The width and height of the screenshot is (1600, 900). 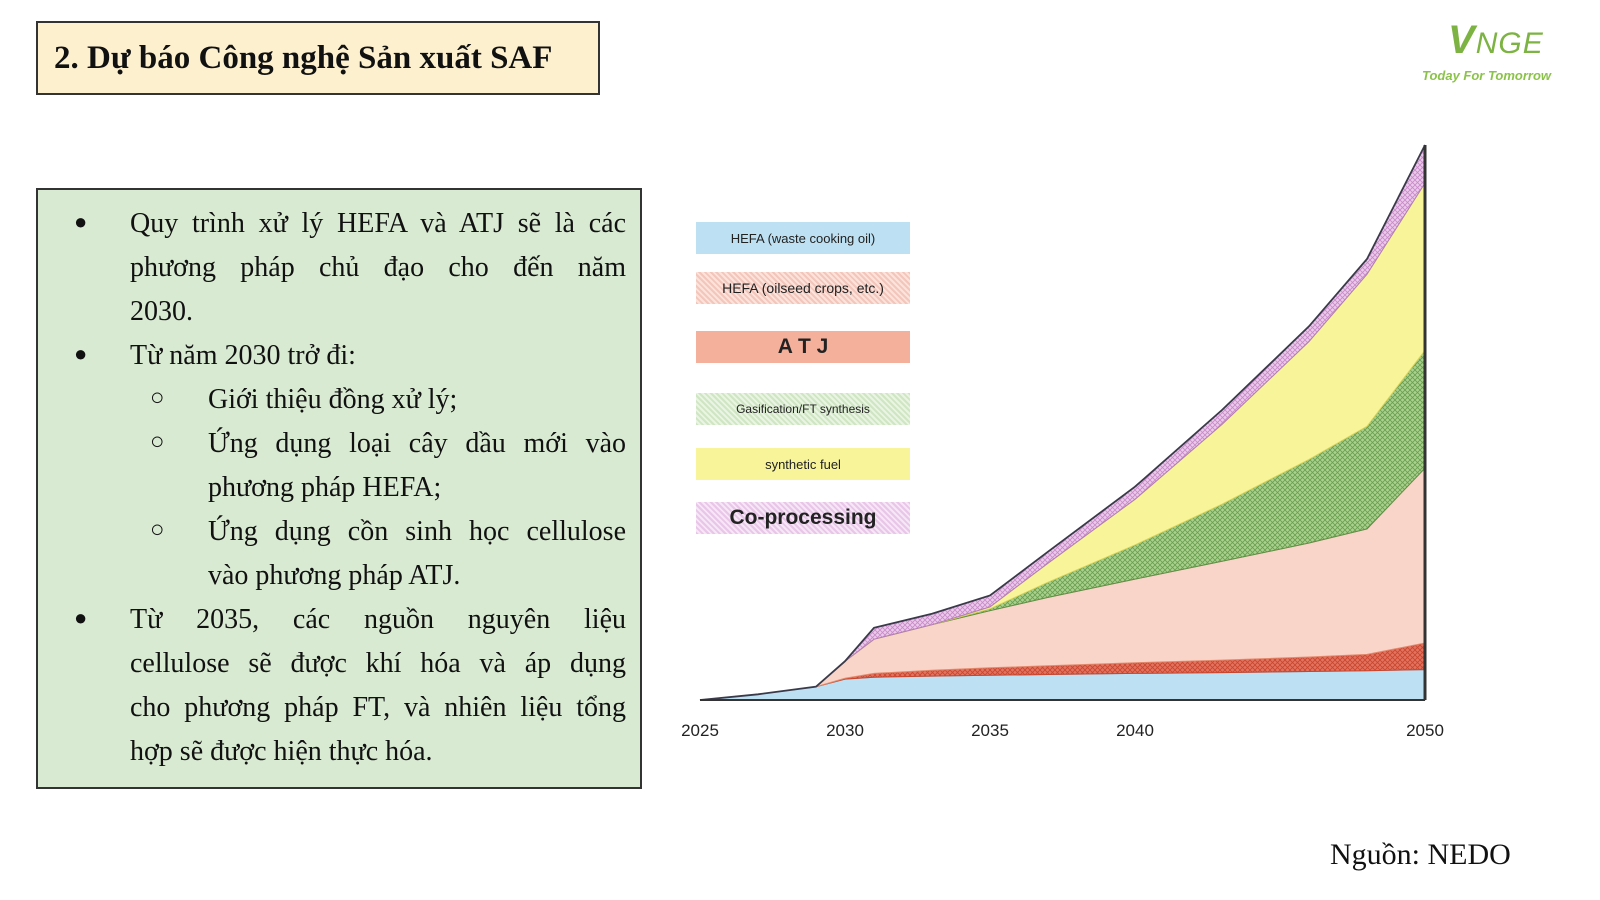 What do you see at coordinates (417, 400) in the screenshot?
I see `bullet-line: Giới thiệu đồng xử lý;` at bounding box center [417, 400].